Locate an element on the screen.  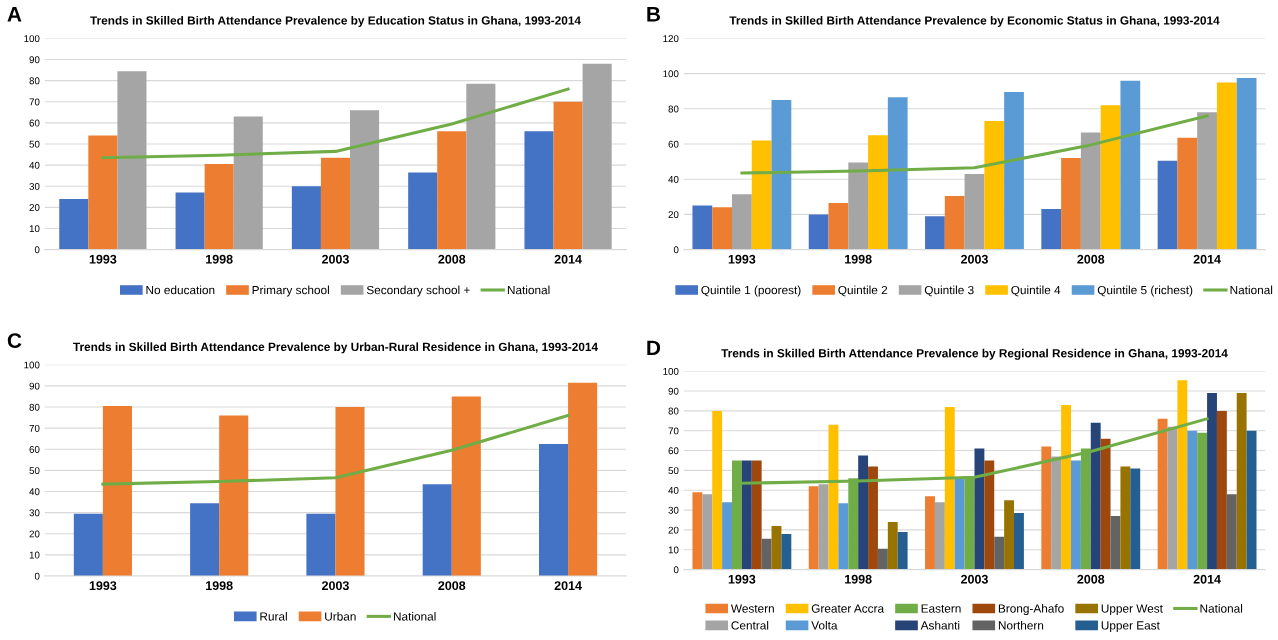
legend-label: Northern is located at coordinates (1021, 625).